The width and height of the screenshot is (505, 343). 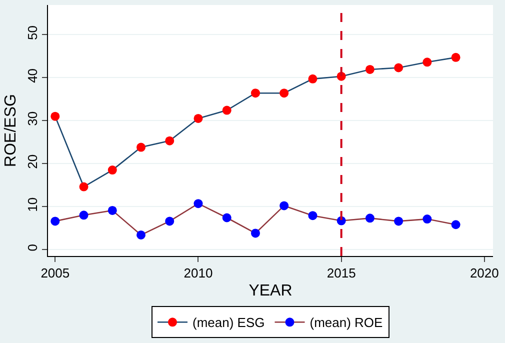 I want to click on x-axis-title: YEAR, so click(x=270, y=291).